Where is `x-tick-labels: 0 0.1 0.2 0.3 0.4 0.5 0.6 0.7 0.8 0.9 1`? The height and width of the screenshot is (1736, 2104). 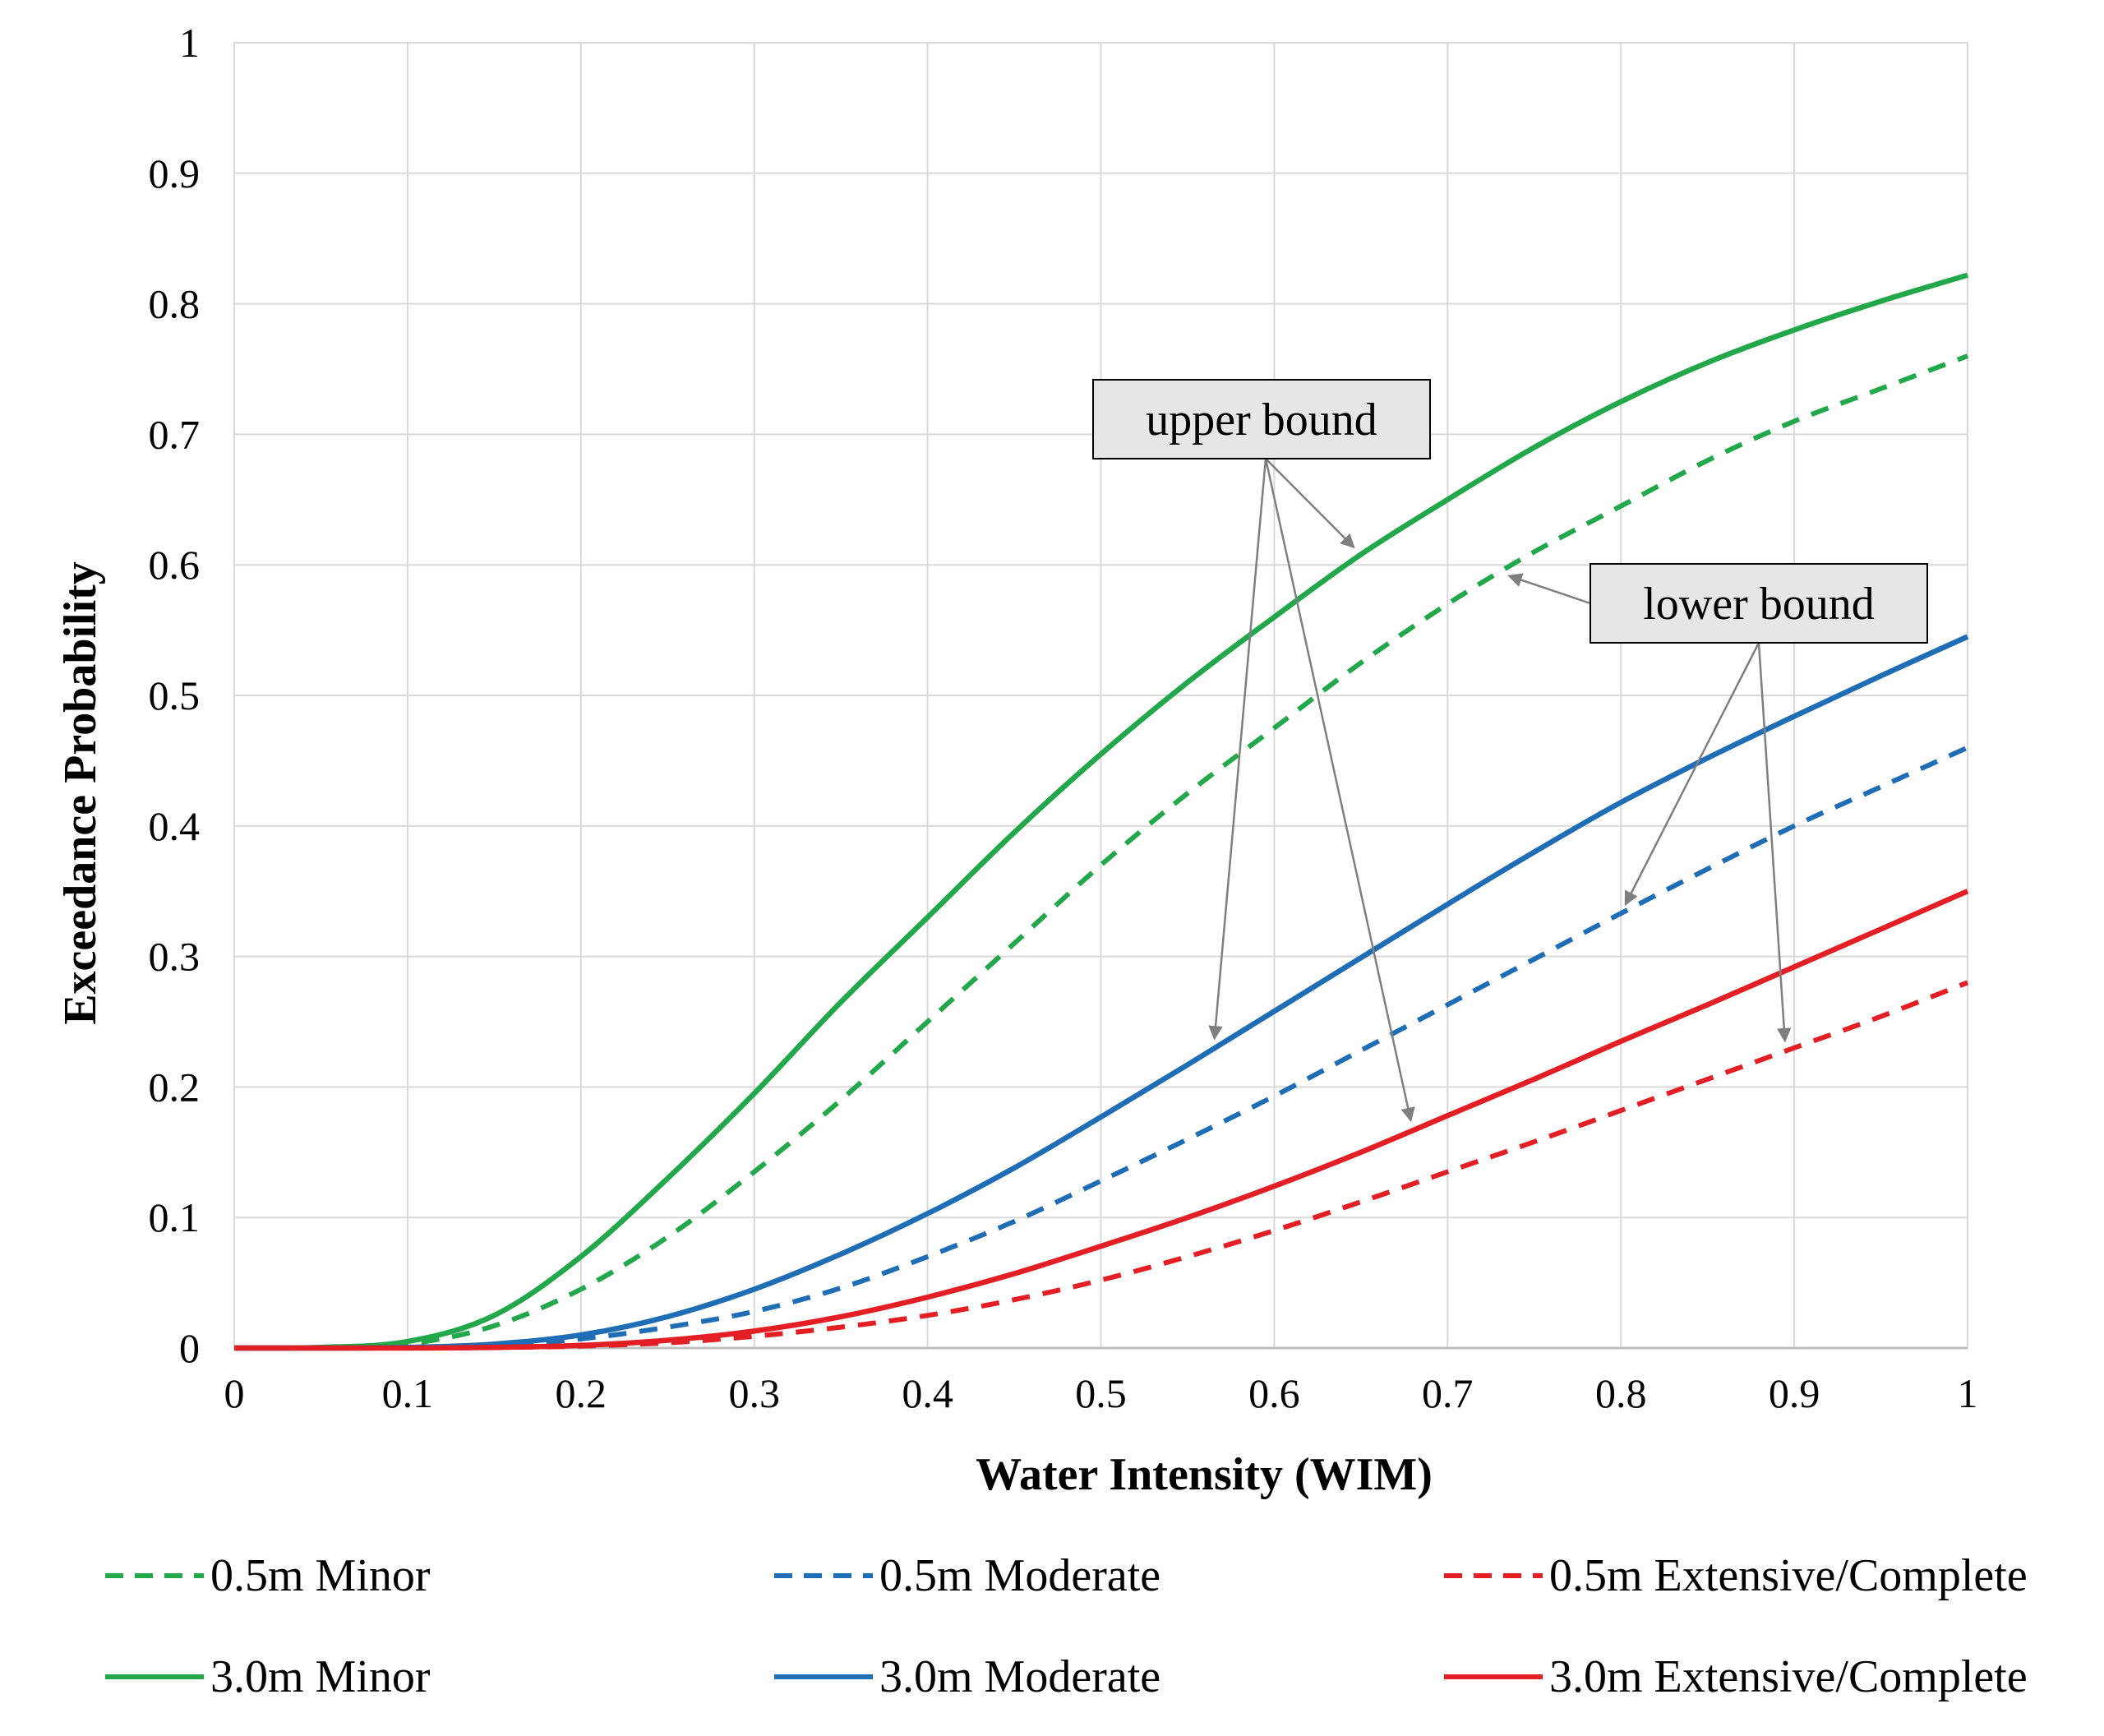 x-tick-labels: 0 0.1 0.2 0.3 0.4 0.5 0.6 0.7 0.8 0.9 1 is located at coordinates (1101, 1393).